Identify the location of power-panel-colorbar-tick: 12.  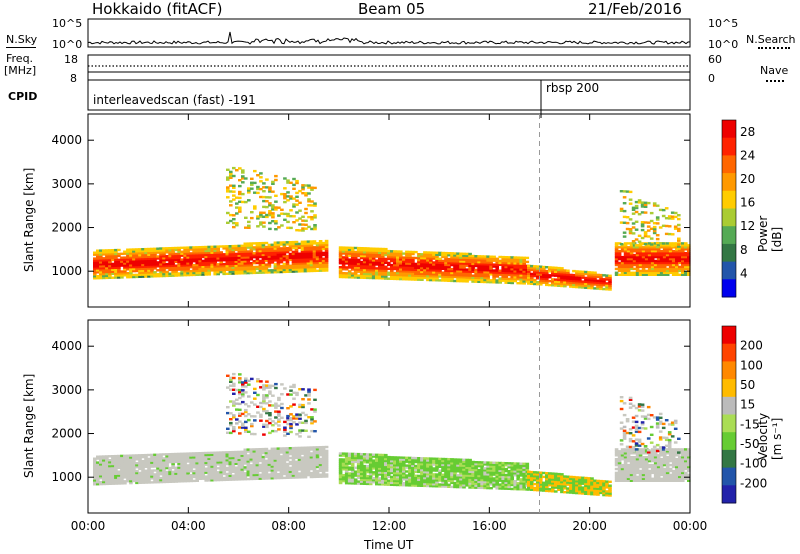
(747, 226).